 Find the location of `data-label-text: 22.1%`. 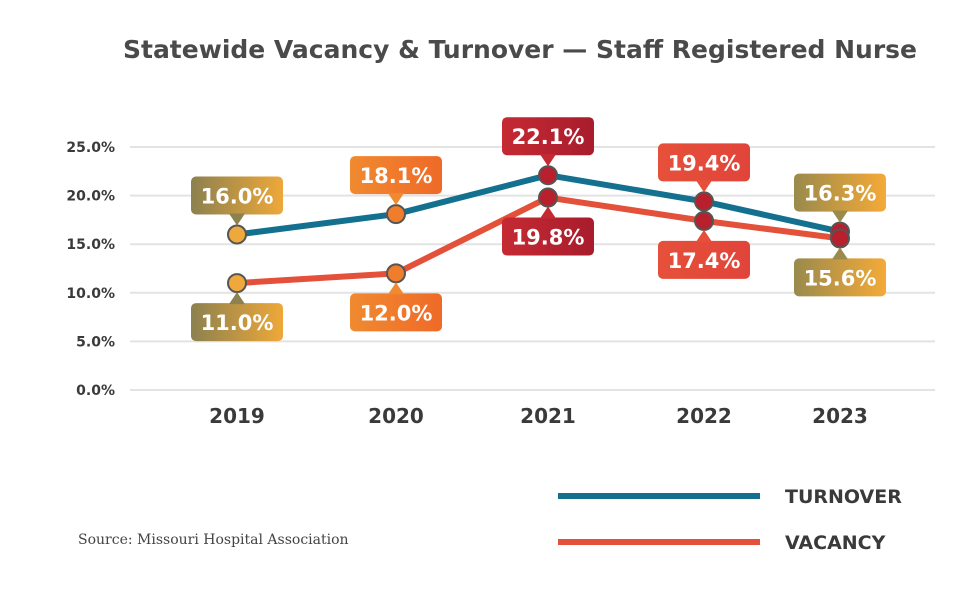

data-label-text: 22.1% is located at coordinates (548, 137).